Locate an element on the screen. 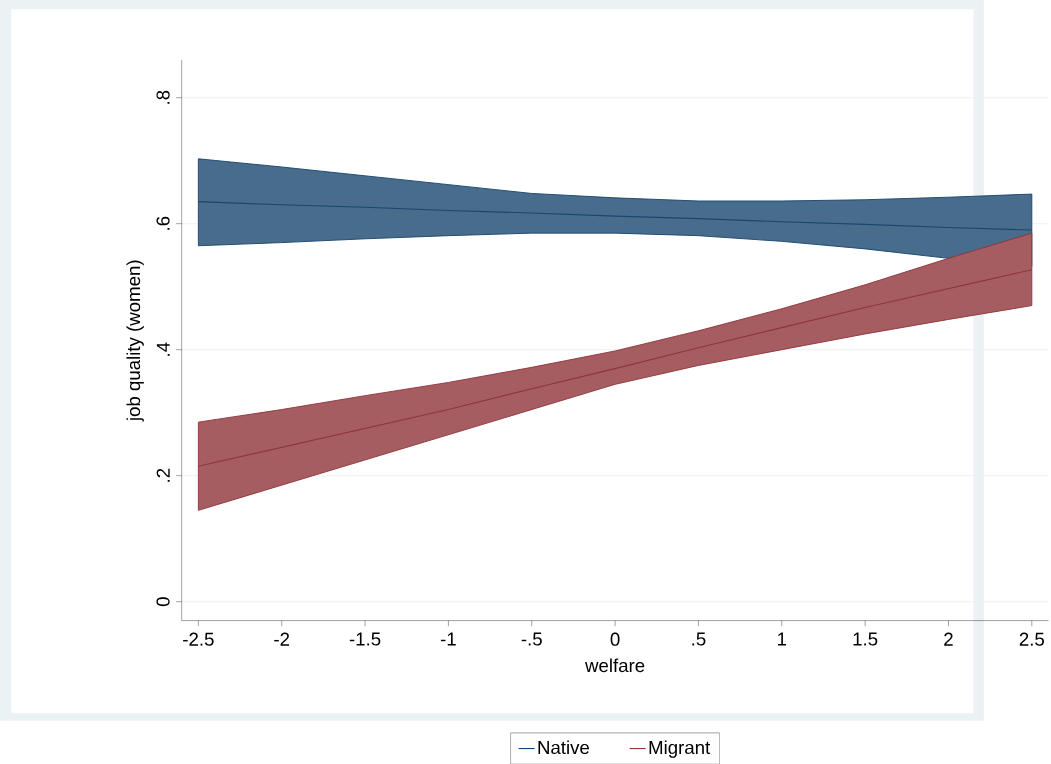 The width and height of the screenshot is (1051, 764). y-tick-label: .6 is located at coordinates (163, 223).